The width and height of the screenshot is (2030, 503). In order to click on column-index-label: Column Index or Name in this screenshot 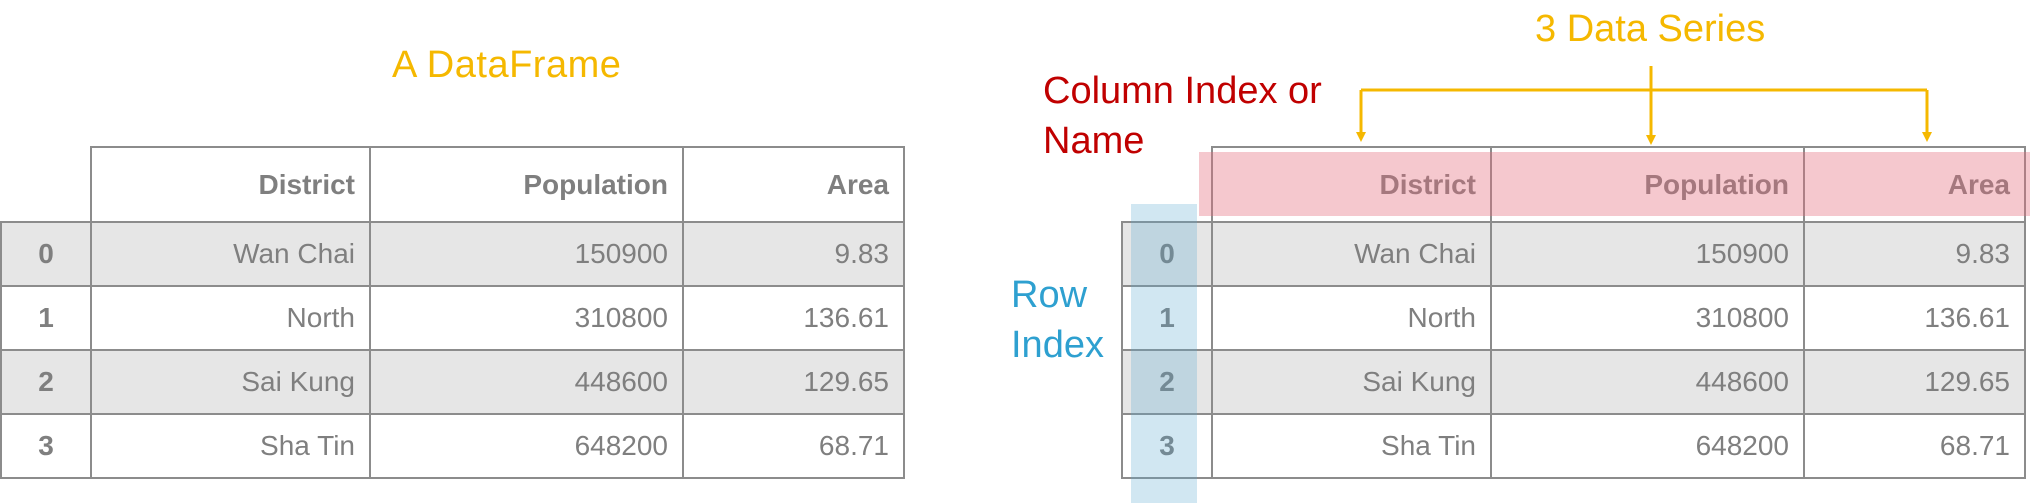, I will do `click(1182, 116)`.